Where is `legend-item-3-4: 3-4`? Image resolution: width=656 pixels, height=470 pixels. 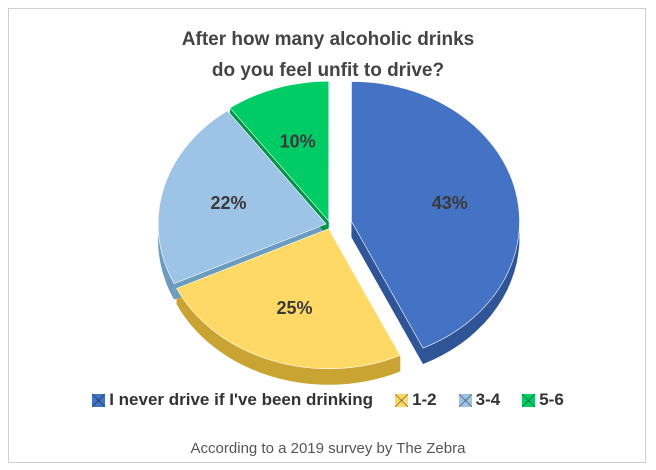
legend-item-3-4: 3-4 is located at coordinates (480, 400).